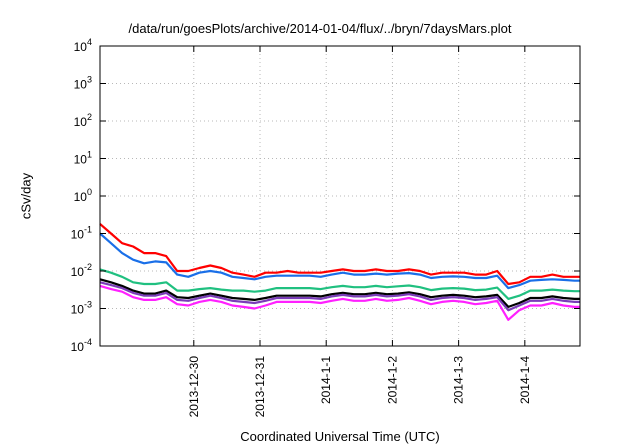  What do you see at coordinates (83, 45) in the screenshot?
I see `y-tick-label: 10⁴` at bounding box center [83, 45].